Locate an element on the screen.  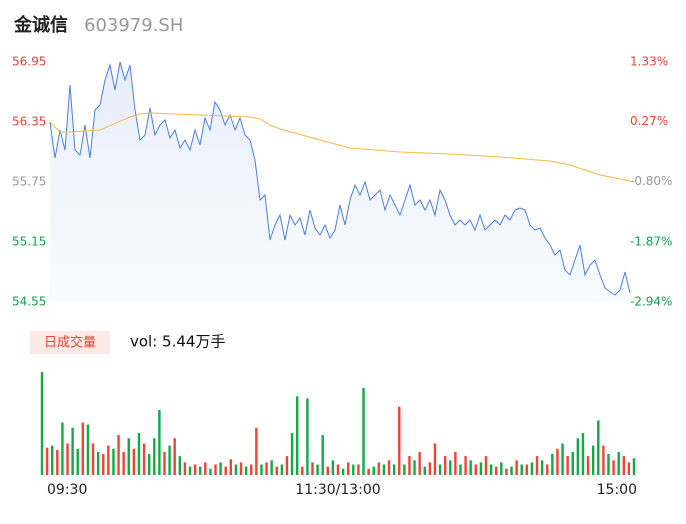
y-tick-label: 54.55 is located at coordinates (29, 302).